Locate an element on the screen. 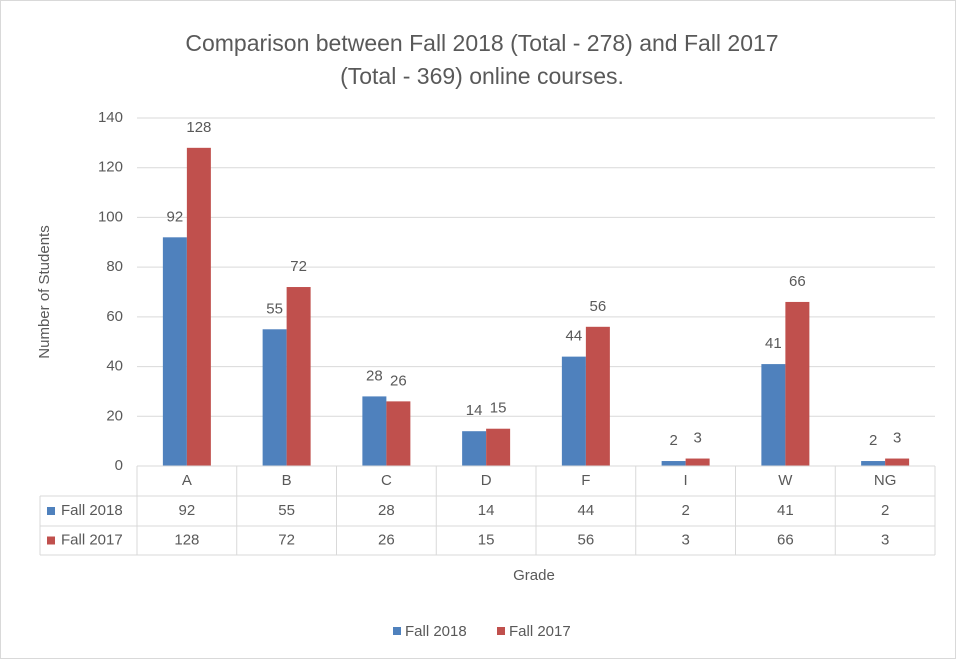 The image size is (956, 659). table-row-header: Fall 2018 is located at coordinates (92, 510).